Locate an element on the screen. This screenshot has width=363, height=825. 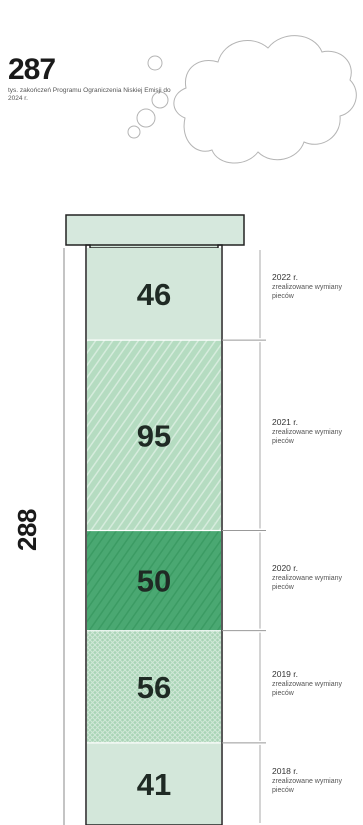
segment-year: 2020 r. is located at coordinates (285, 567).